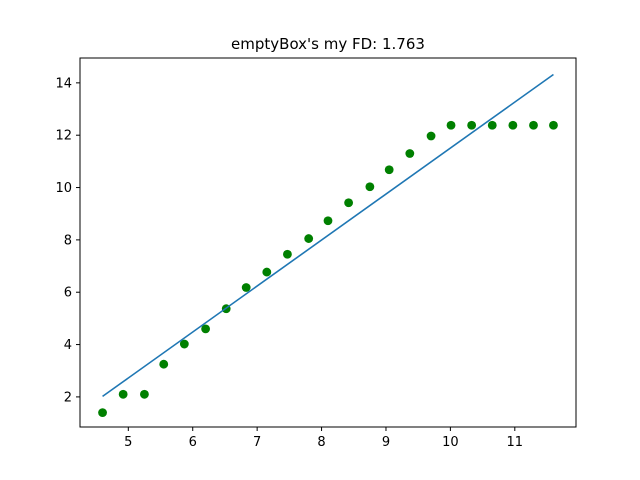 Image resolution: width=640 pixels, height=480 pixels. Describe the element at coordinates (63, 83) in the screenshot. I see `y-tick-label: 14` at that location.